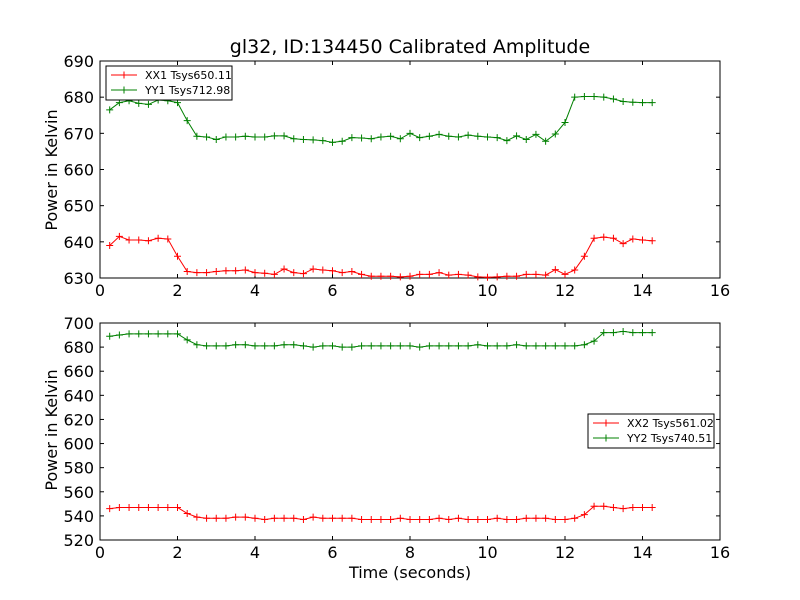 This screenshot has height=600, width=800. I want to click on x-tick-label: 4, so click(255, 290).